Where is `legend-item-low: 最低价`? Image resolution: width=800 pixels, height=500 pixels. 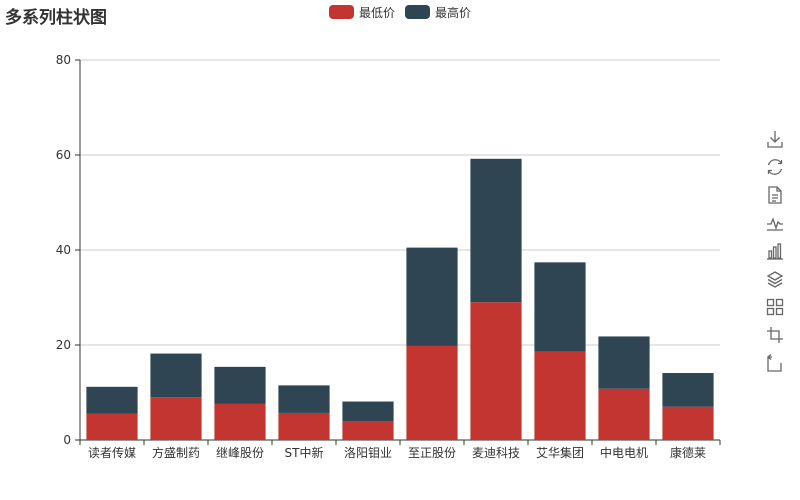 legend-item-low: 最低价 is located at coordinates (362, 12).